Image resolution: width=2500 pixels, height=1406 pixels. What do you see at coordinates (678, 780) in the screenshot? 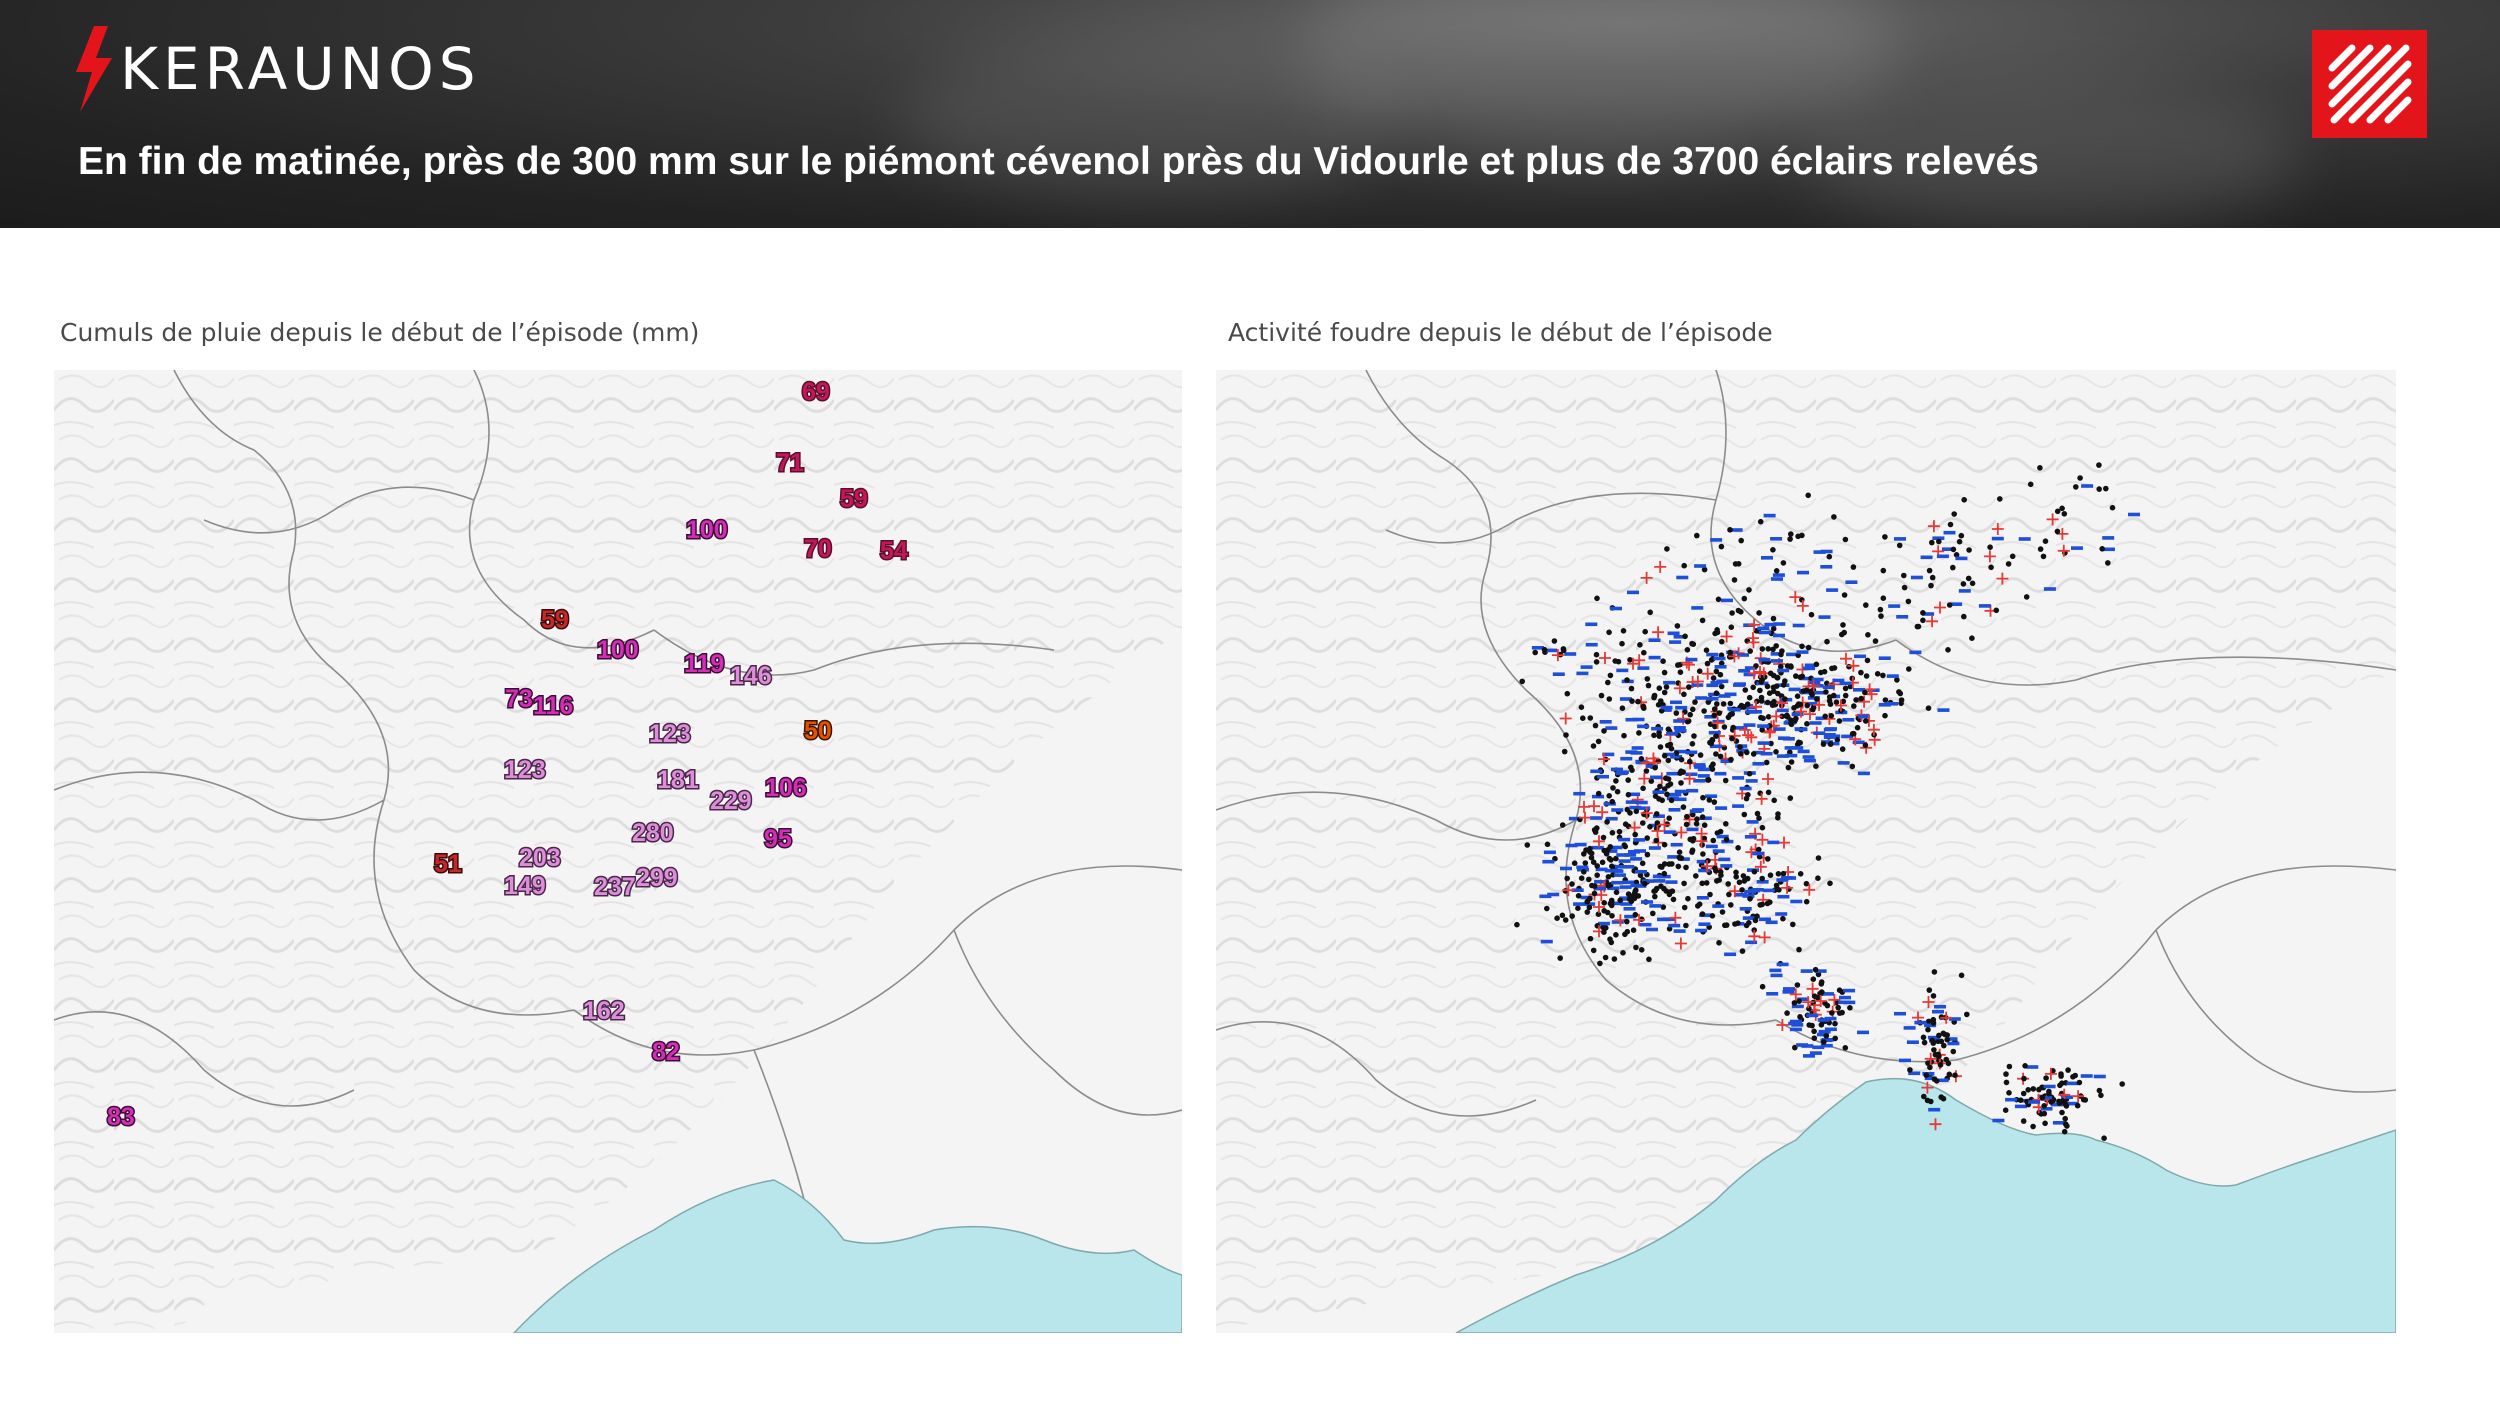
I see `rain-value-label: 181` at bounding box center [678, 780].